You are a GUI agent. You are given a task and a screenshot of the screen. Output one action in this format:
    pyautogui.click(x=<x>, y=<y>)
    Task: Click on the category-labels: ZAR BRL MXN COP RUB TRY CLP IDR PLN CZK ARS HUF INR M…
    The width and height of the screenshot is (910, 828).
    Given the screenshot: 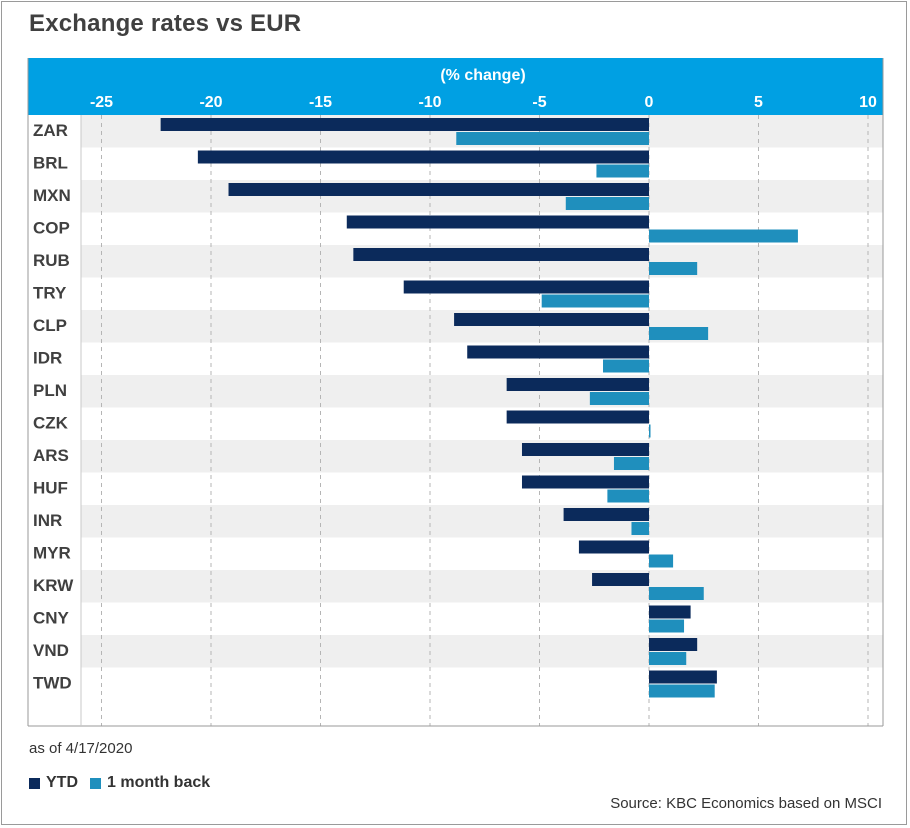 What is the action you would take?
    pyautogui.click(x=53, y=407)
    